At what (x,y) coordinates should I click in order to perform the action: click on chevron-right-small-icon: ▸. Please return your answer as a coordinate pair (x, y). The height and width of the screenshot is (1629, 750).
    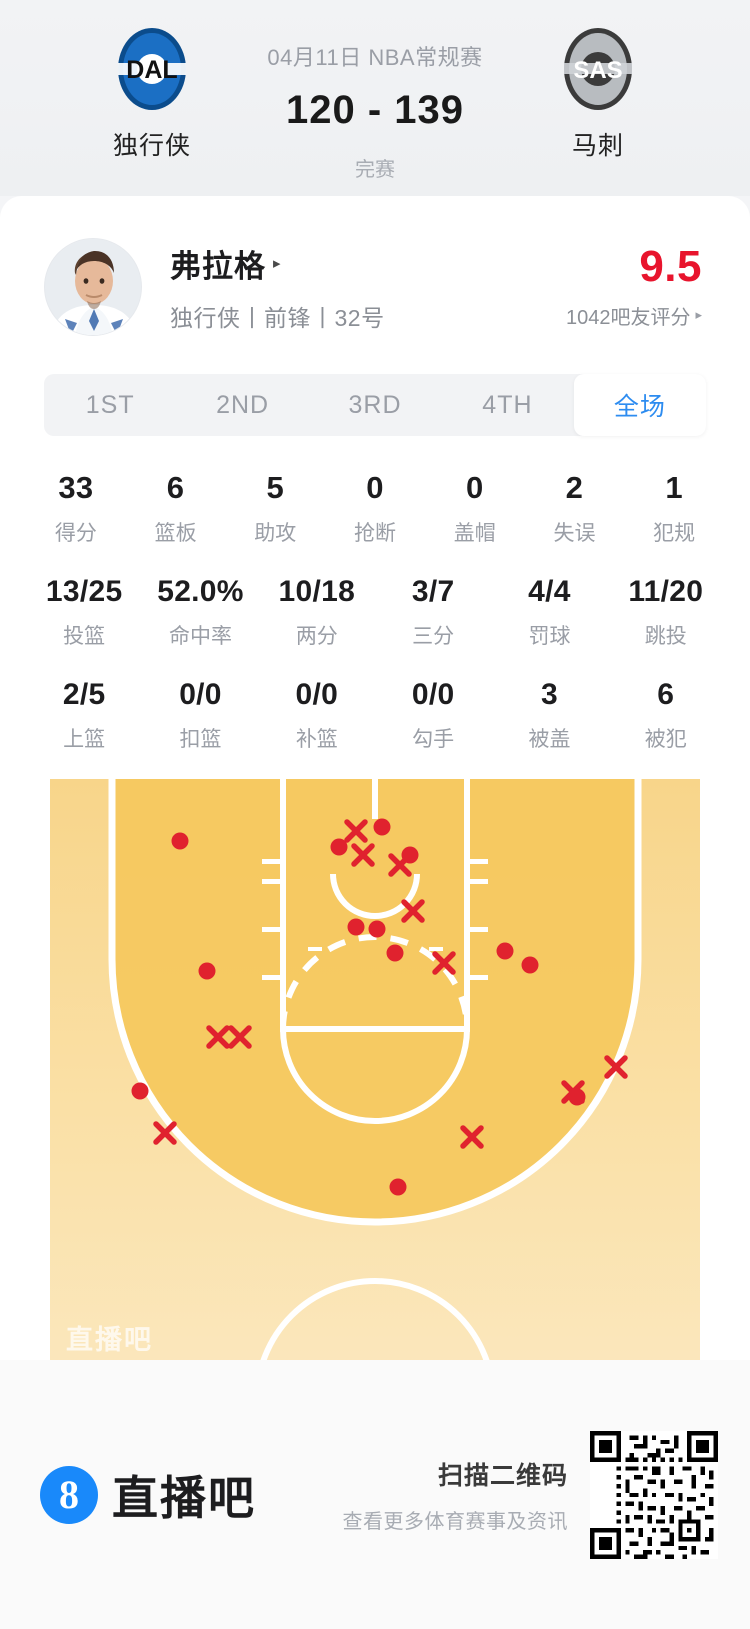
    Looking at the image, I should click on (698, 314).